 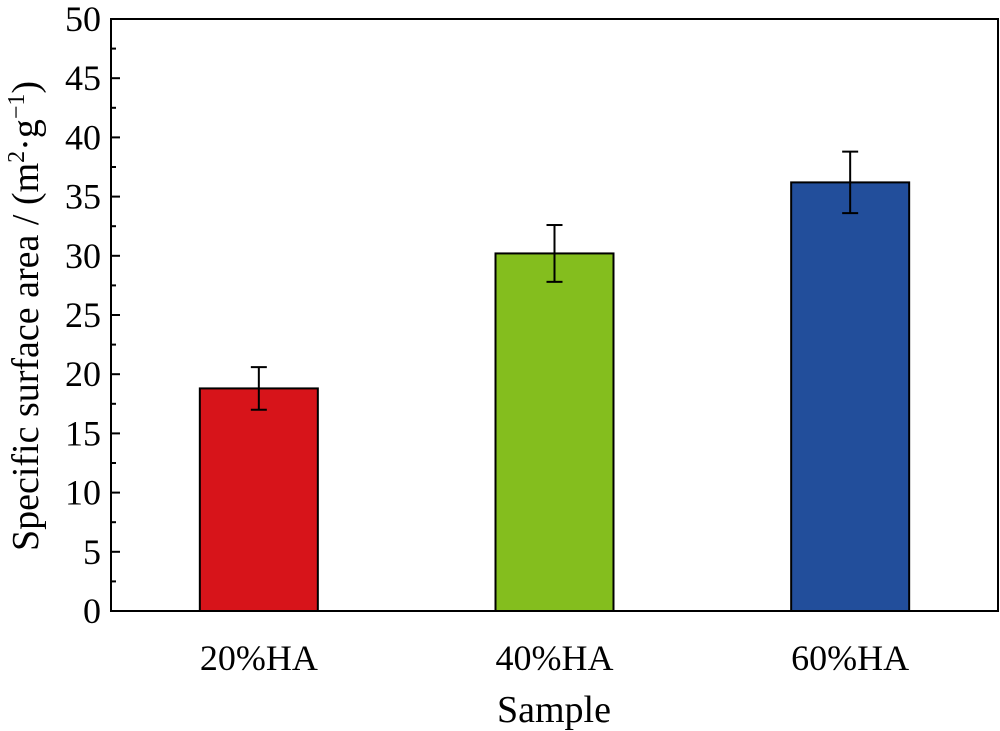 What do you see at coordinates (83, 78) in the screenshot?
I see `y-tick-label: 45` at bounding box center [83, 78].